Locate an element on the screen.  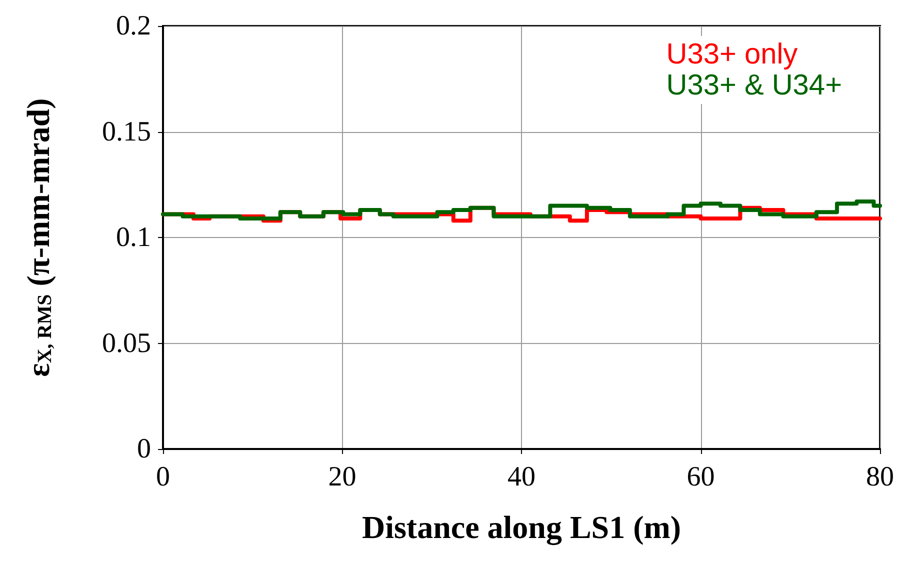
x-tick-label: 80 is located at coordinates (880, 477).